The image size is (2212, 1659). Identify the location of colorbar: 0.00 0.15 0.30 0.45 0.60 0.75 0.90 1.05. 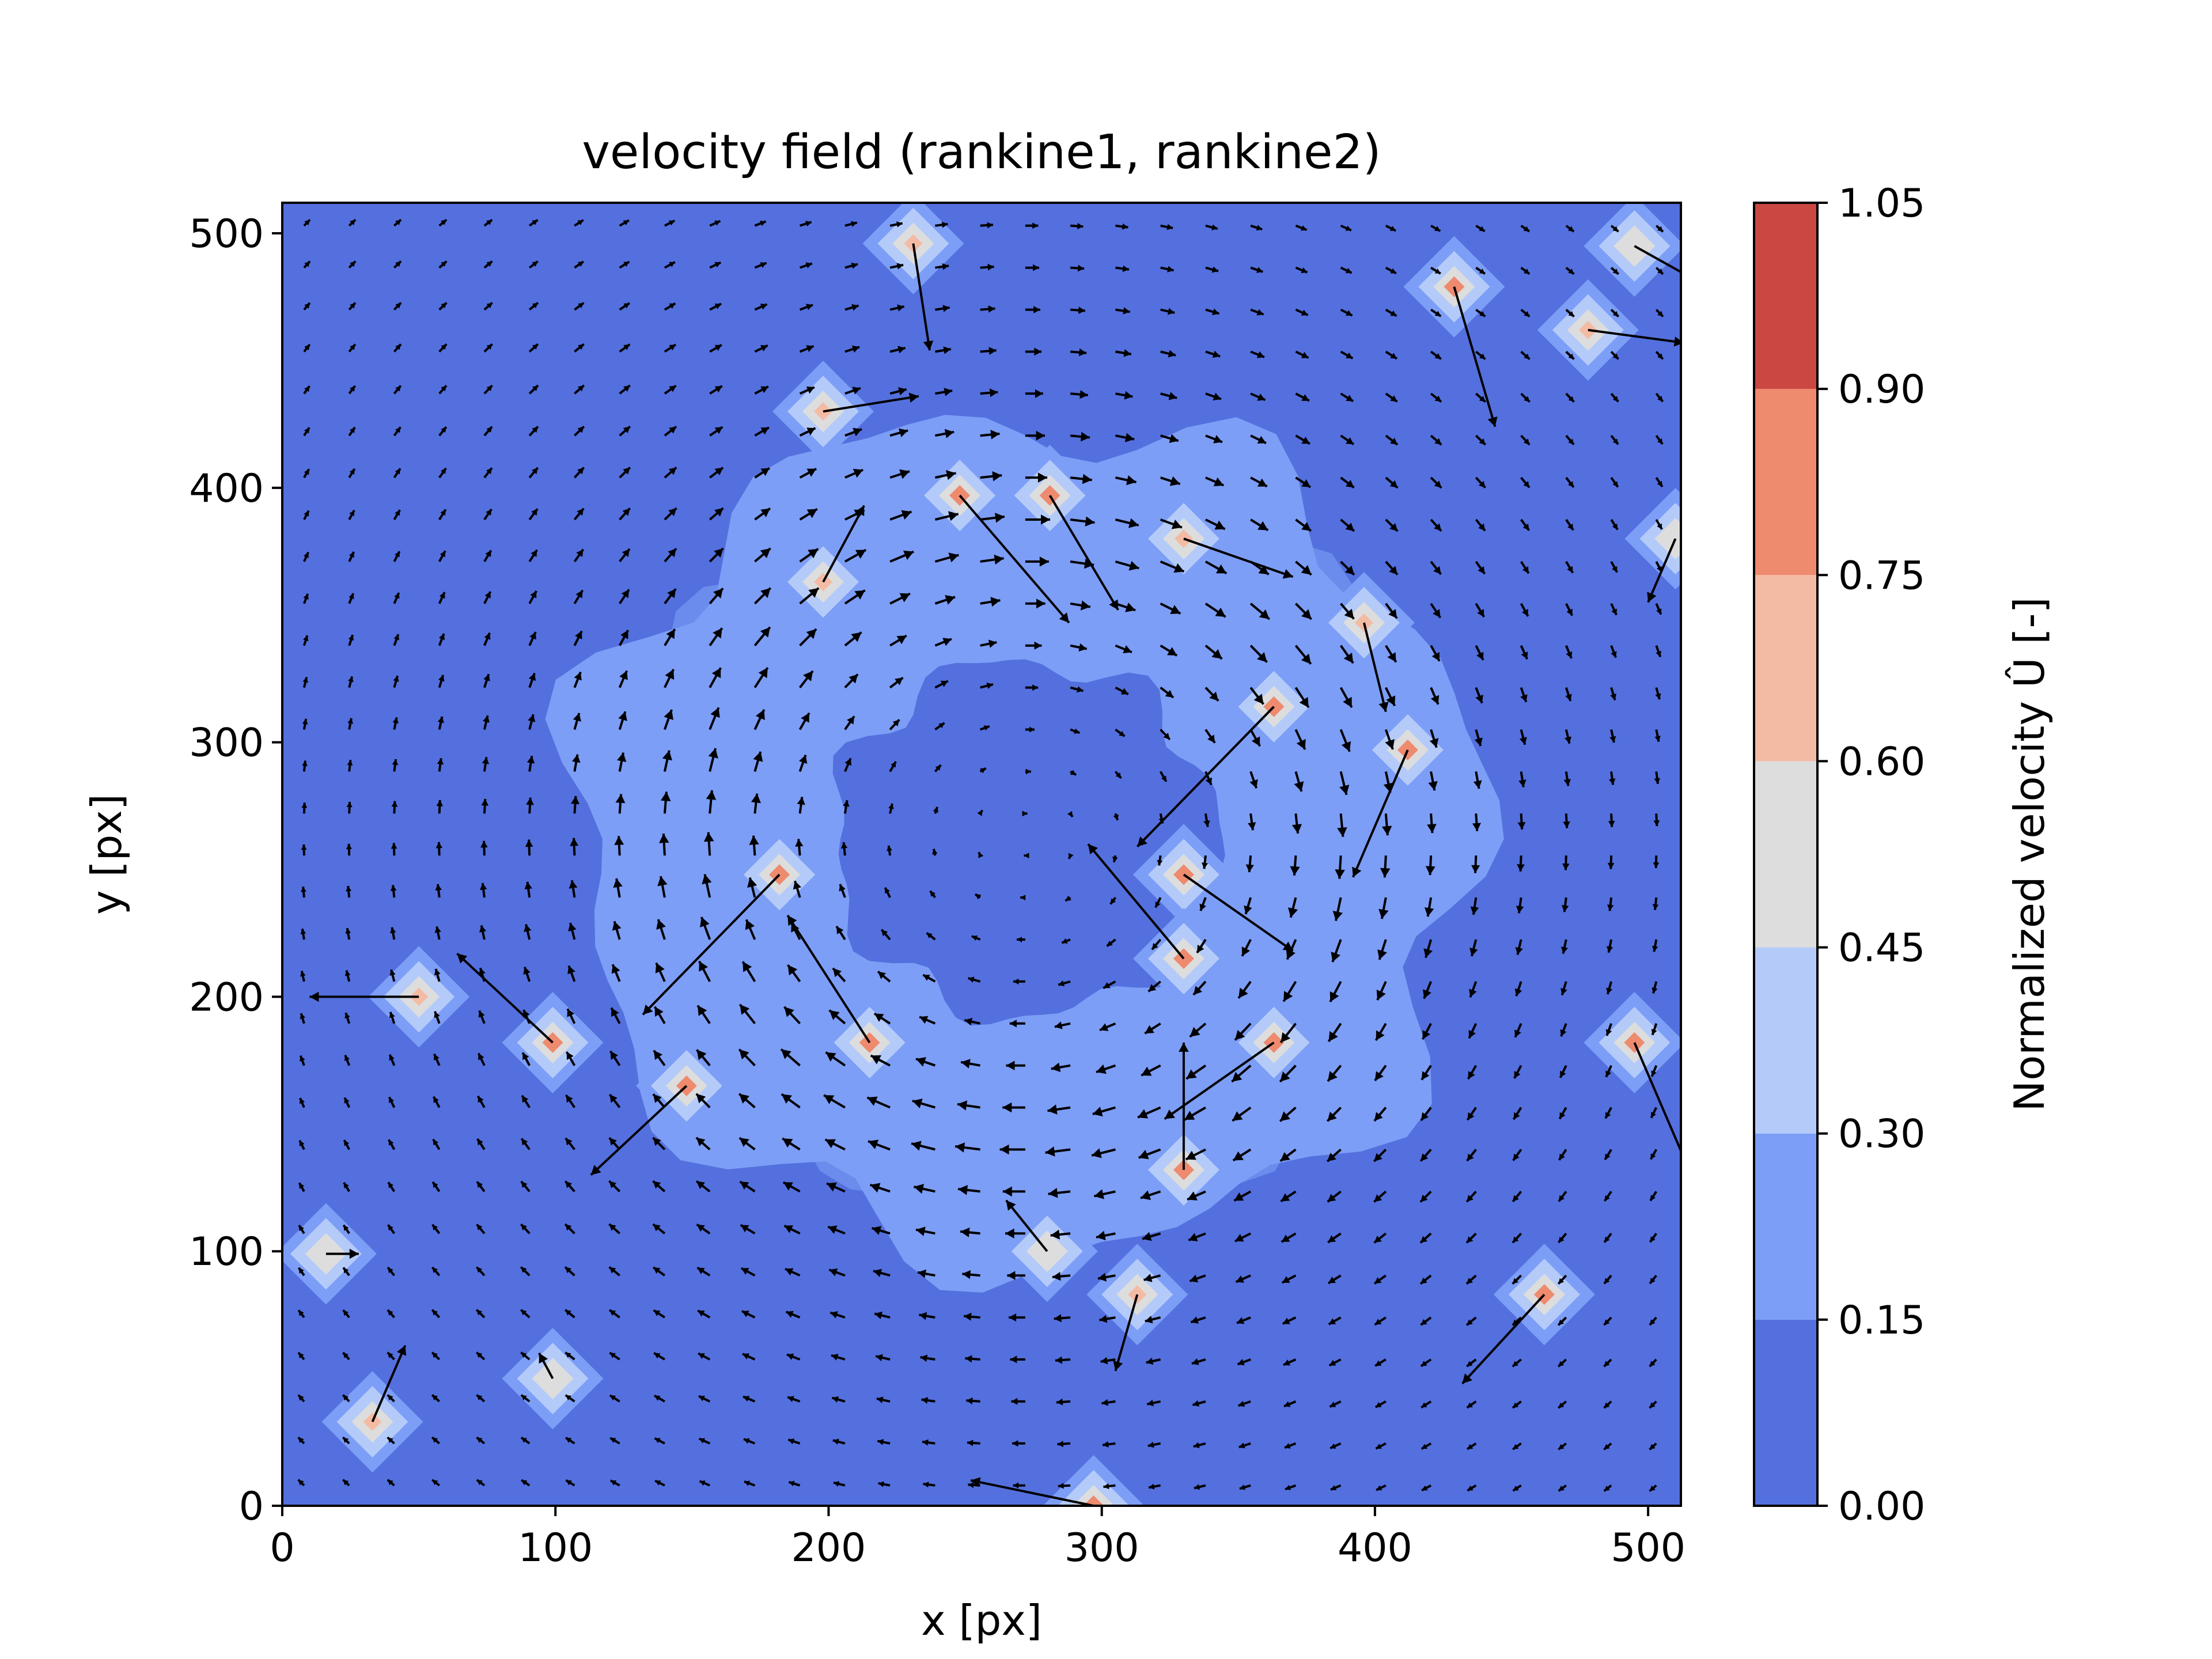
(1839, 855).